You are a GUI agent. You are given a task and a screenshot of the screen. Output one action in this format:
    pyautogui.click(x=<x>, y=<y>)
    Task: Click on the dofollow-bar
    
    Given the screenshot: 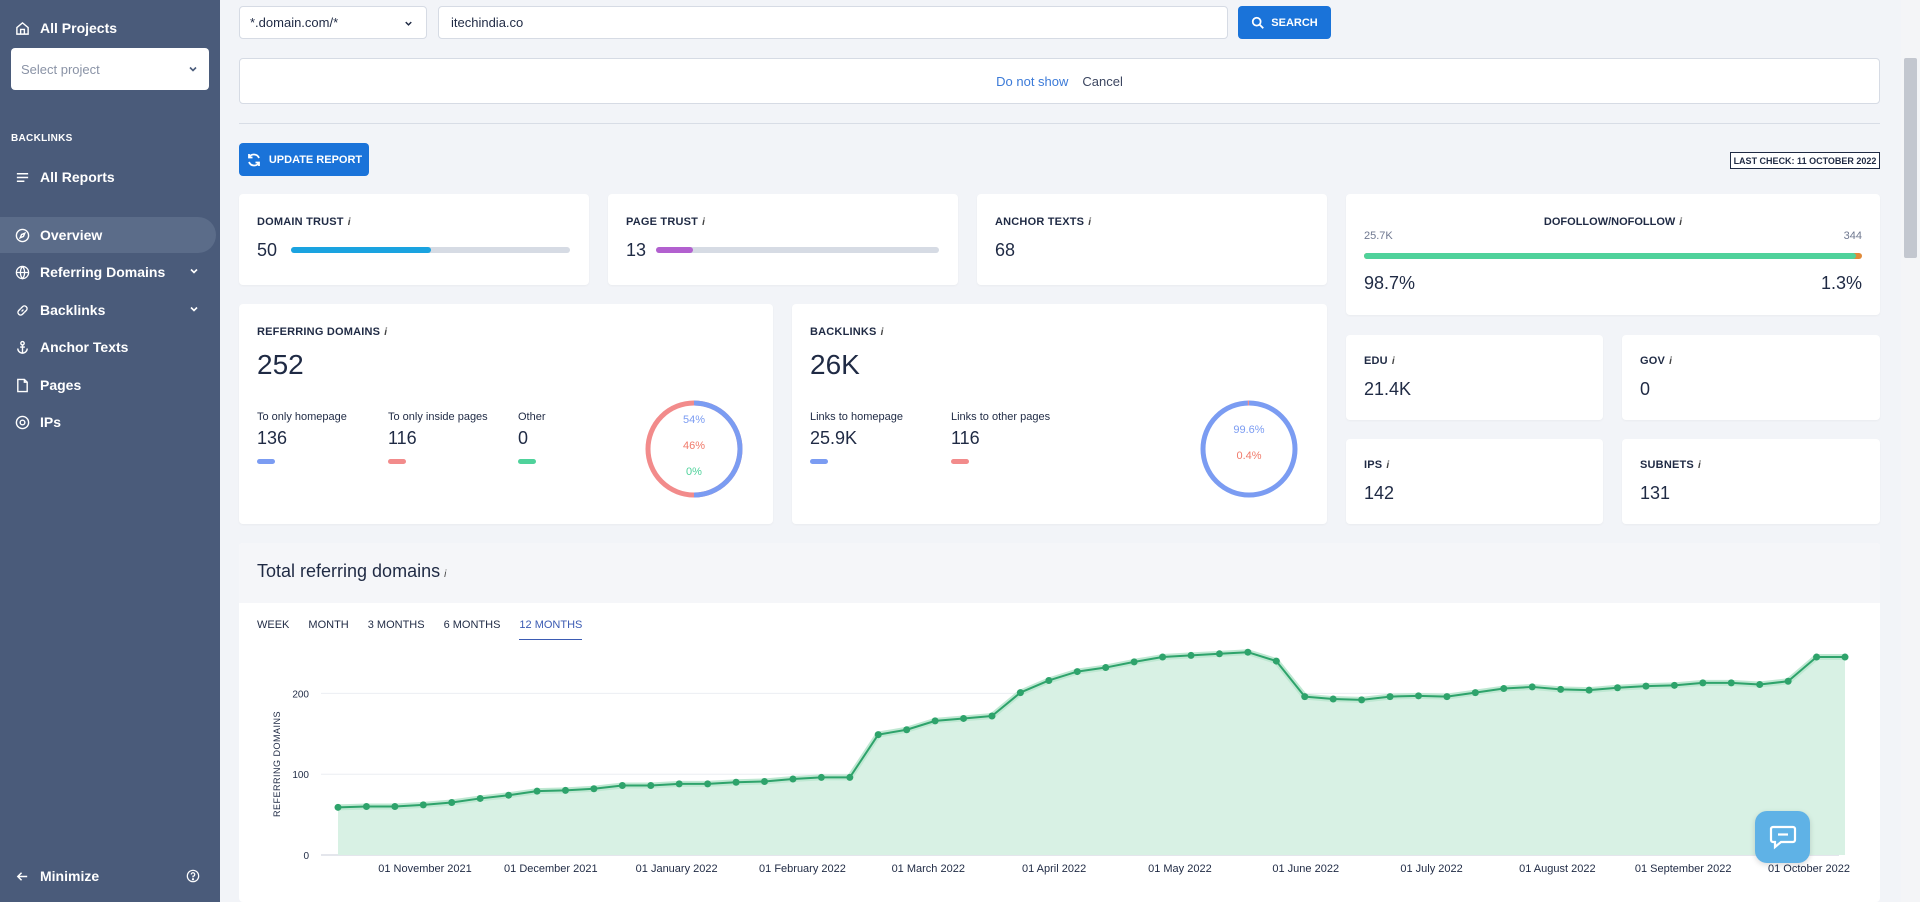 What is the action you would take?
    pyautogui.click(x=1613, y=256)
    